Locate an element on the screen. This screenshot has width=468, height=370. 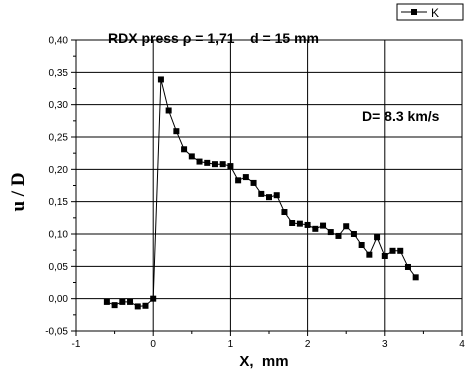
x-axis-label: X, mm is located at coordinates (263, 361).